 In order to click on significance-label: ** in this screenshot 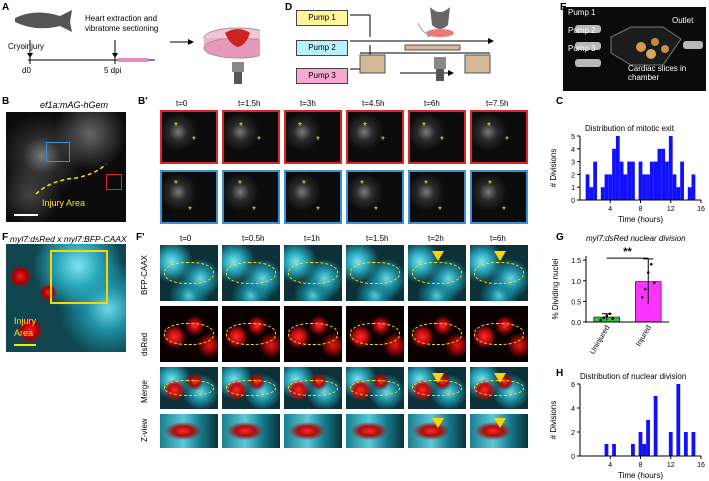, I will do `click(627, 252)`.